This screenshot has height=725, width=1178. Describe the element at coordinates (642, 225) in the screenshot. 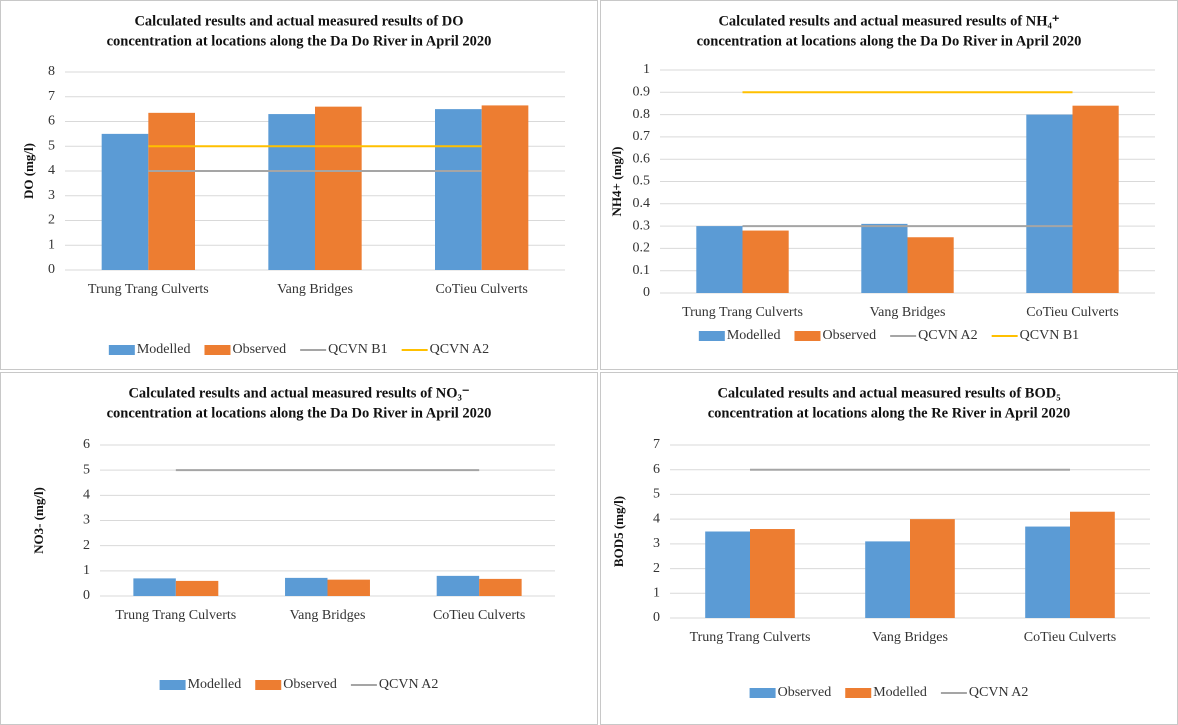

I see `y-tick-label: 0.3` at that location.